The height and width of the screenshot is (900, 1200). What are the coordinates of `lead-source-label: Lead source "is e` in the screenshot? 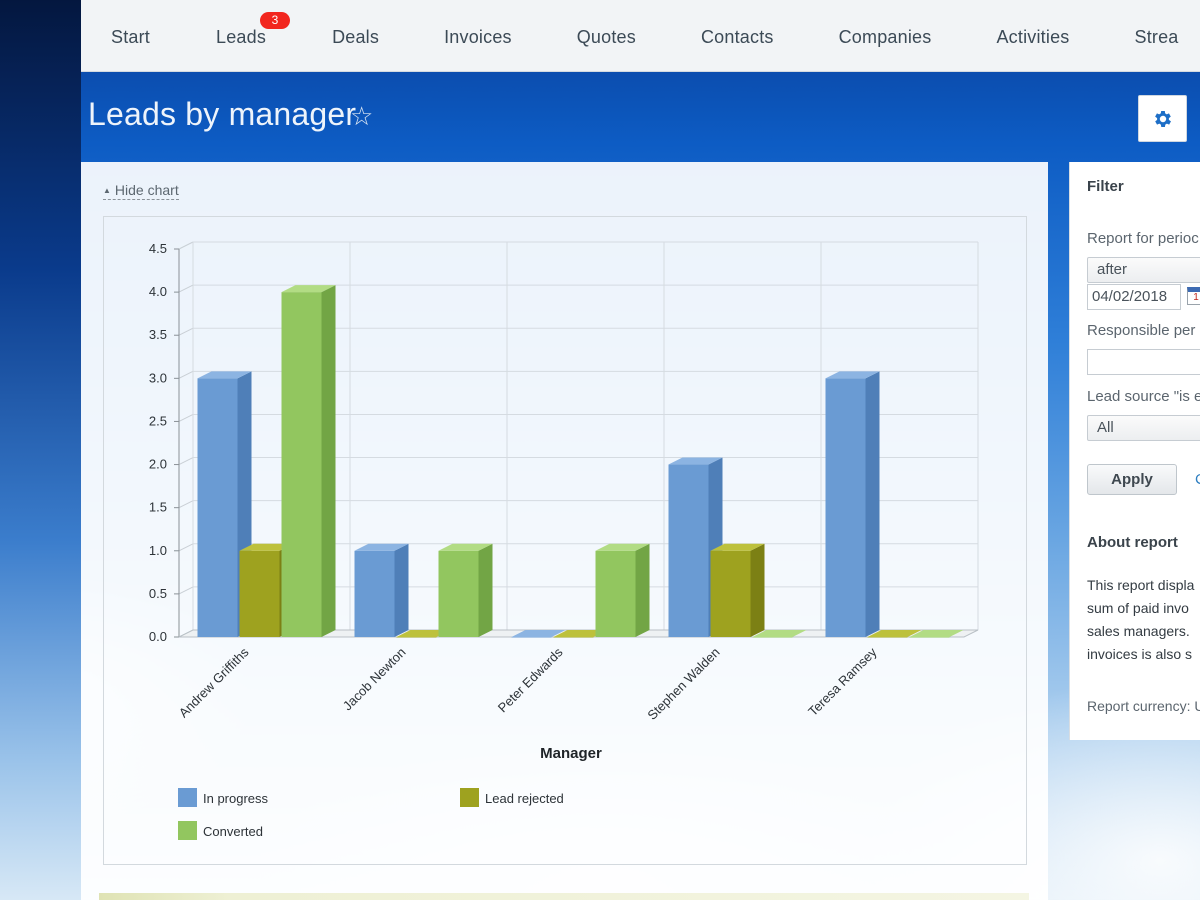 It's located at (1143, 396).